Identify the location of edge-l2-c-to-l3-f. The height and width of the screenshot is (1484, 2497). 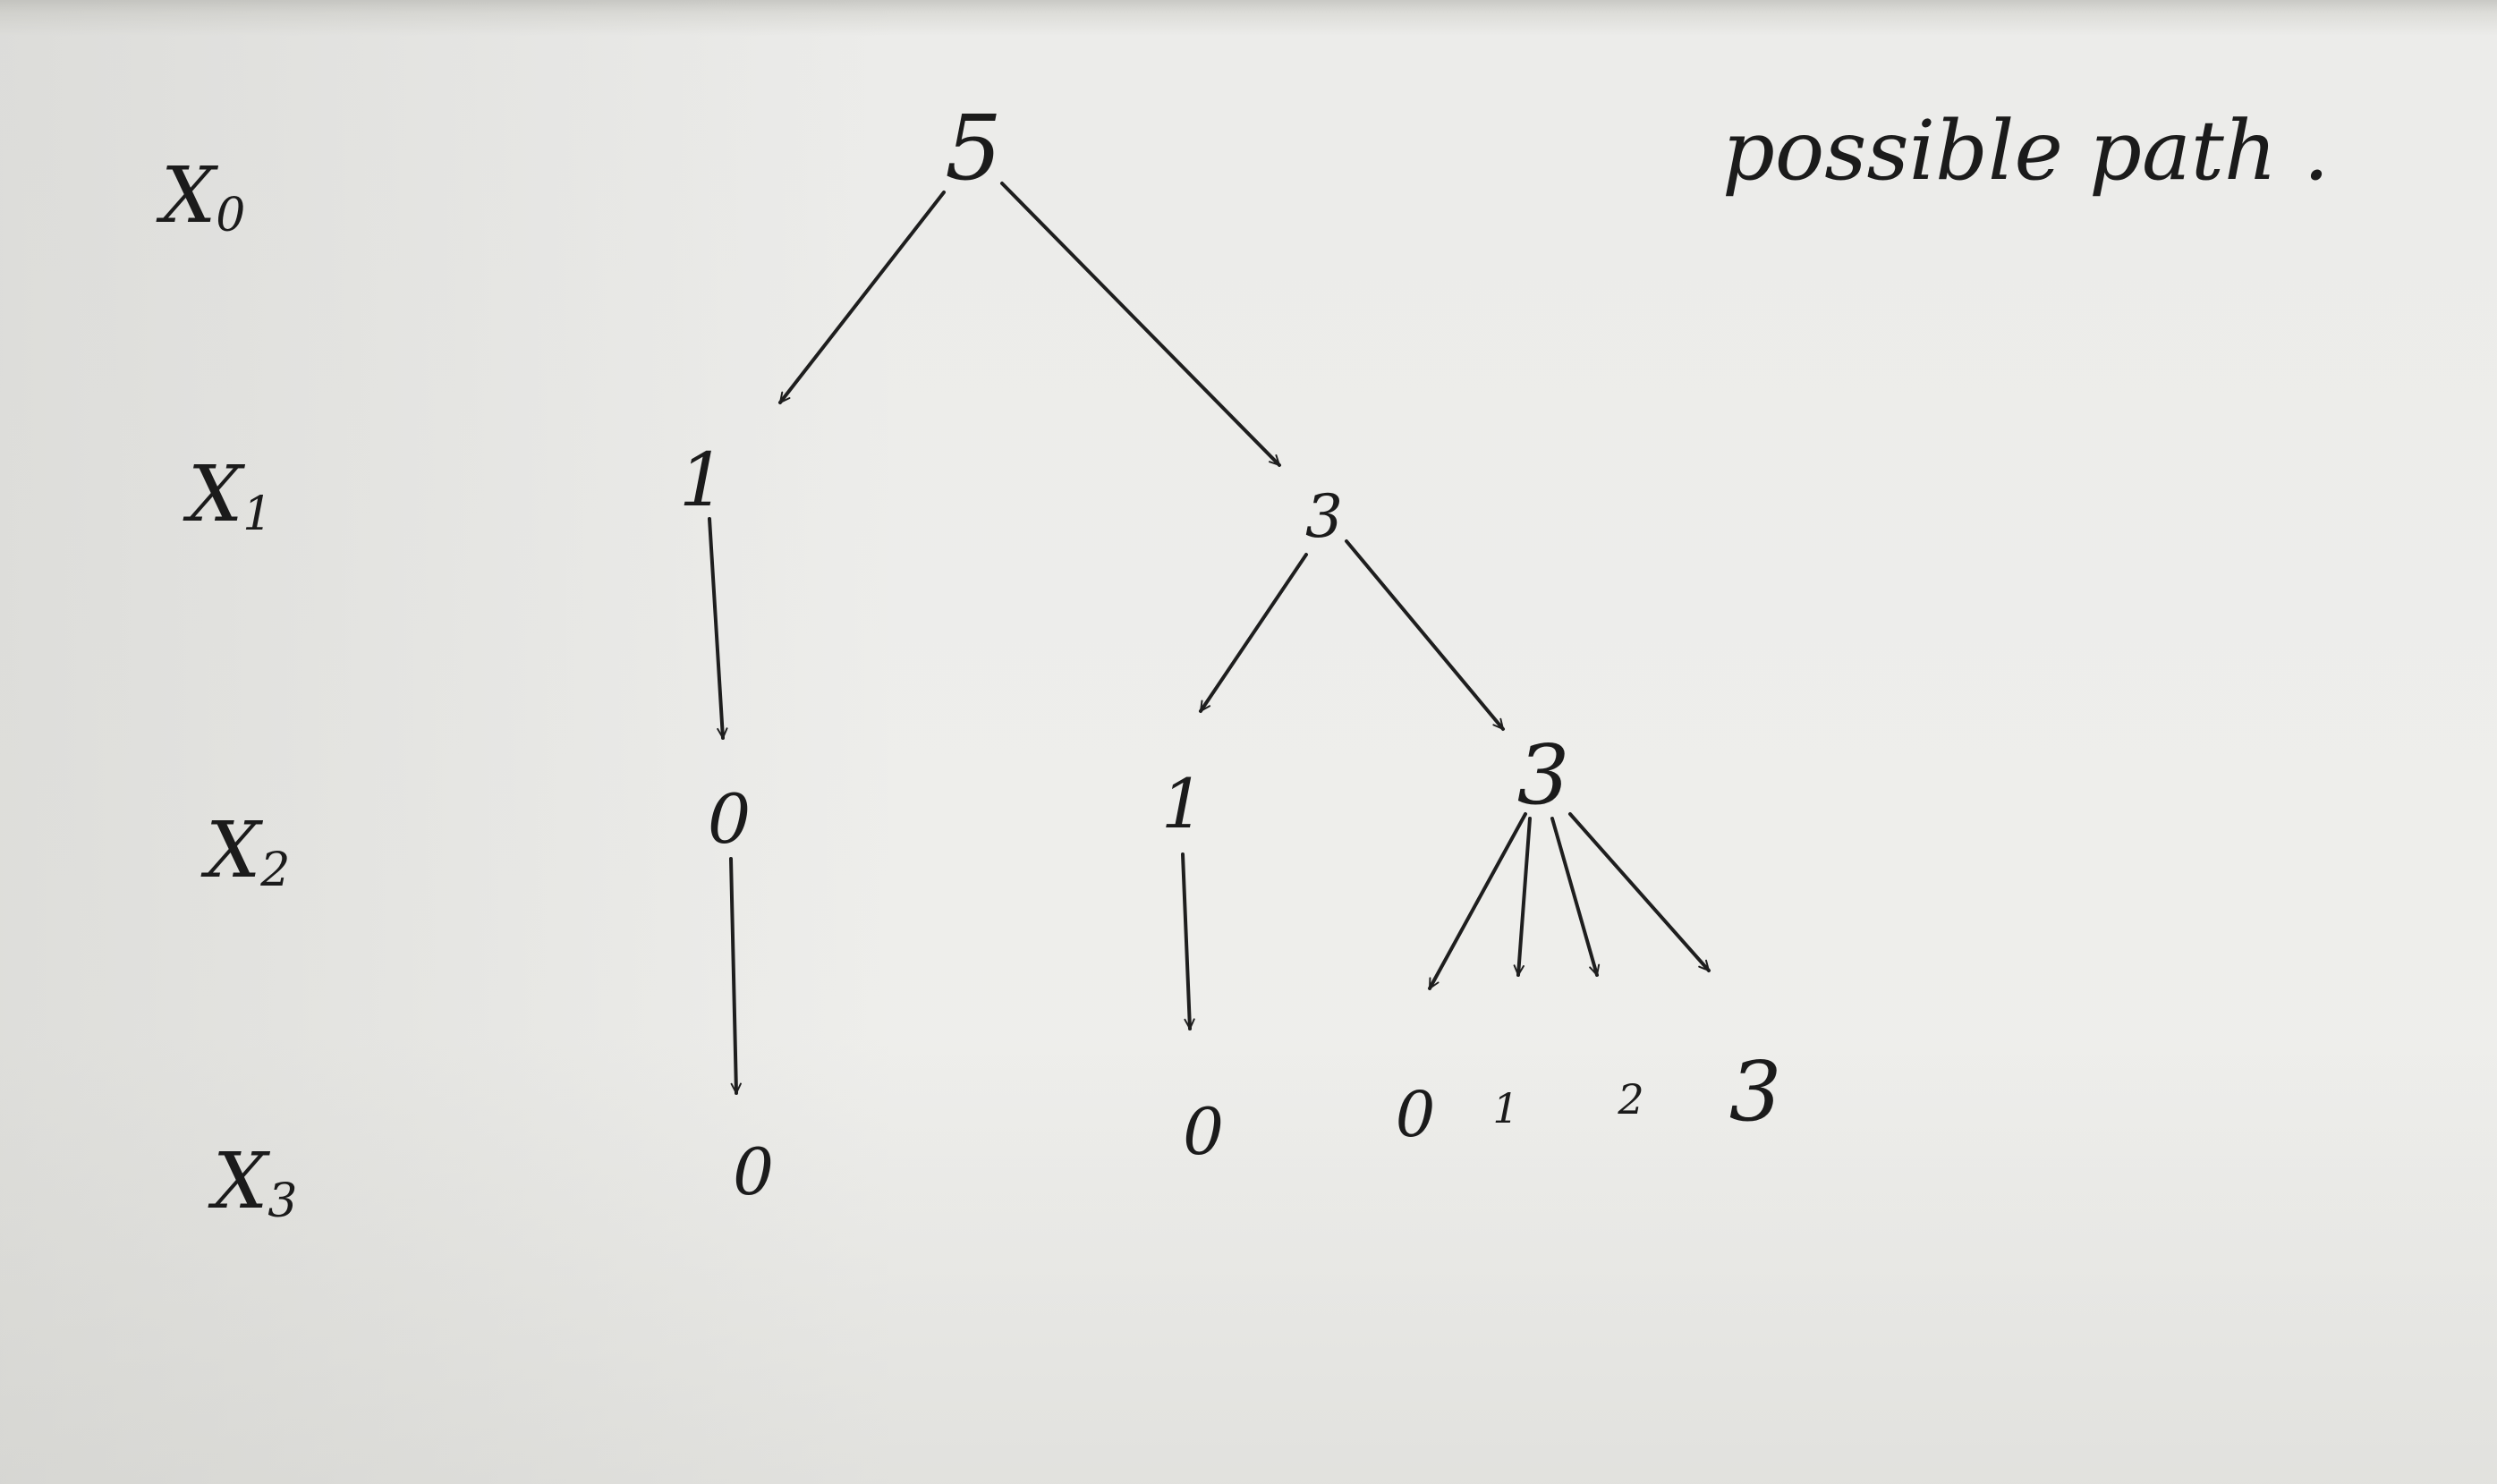
(1639, 892).